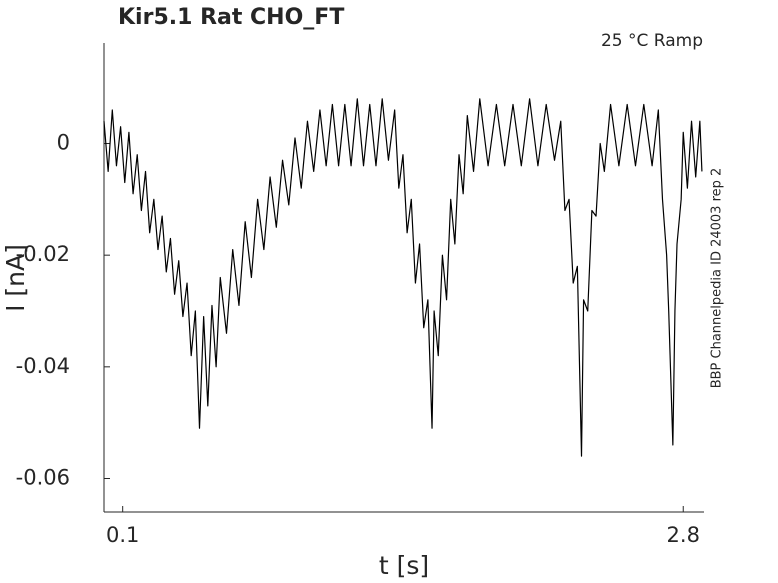  Describe the element at coordinates (652, 41) in the screenshot. I see `annotation: 25 °C Ramp` at that location.